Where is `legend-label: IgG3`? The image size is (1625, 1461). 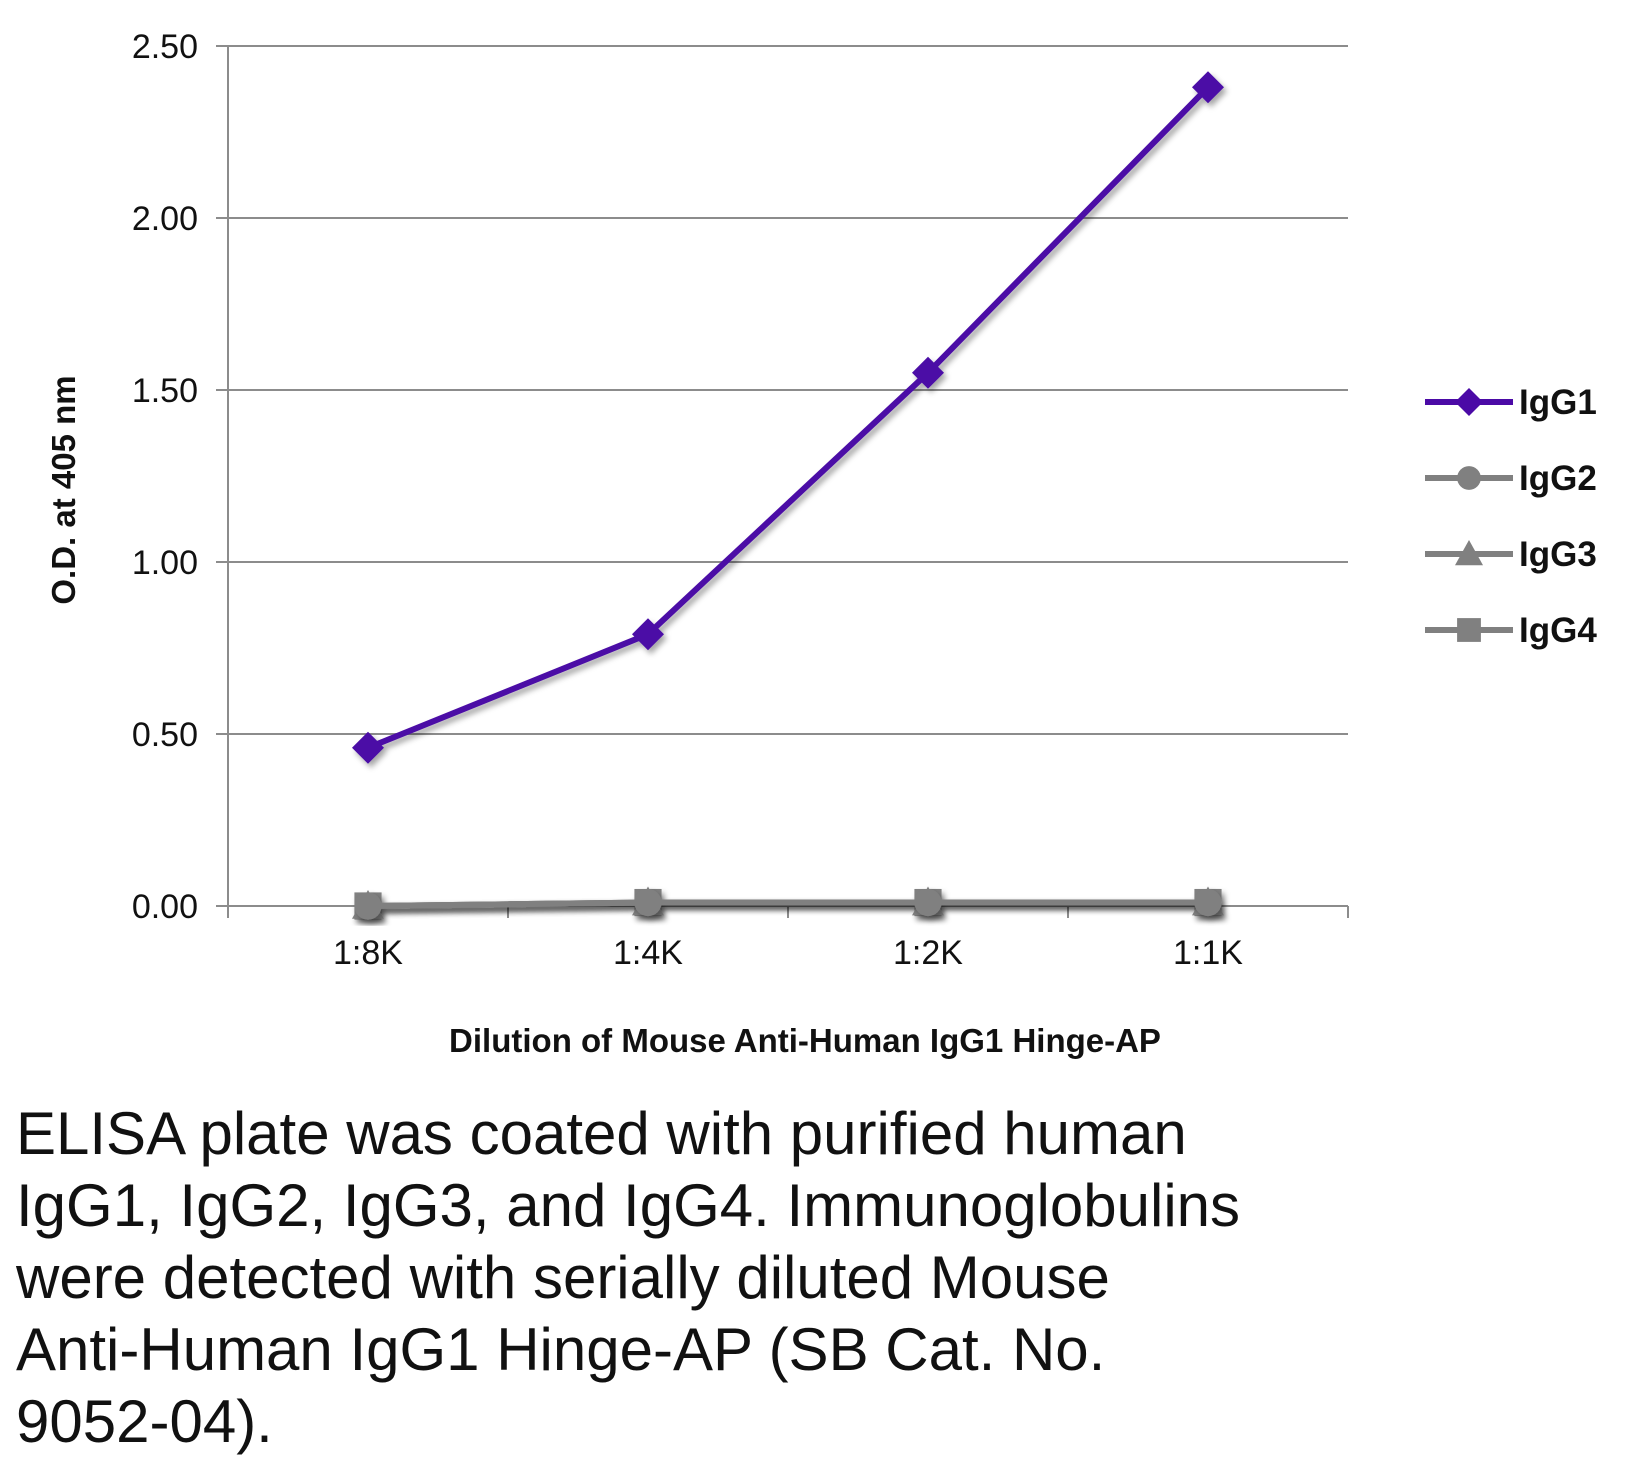
legend-label: IgG3 is located at coordinates (1558, 554).